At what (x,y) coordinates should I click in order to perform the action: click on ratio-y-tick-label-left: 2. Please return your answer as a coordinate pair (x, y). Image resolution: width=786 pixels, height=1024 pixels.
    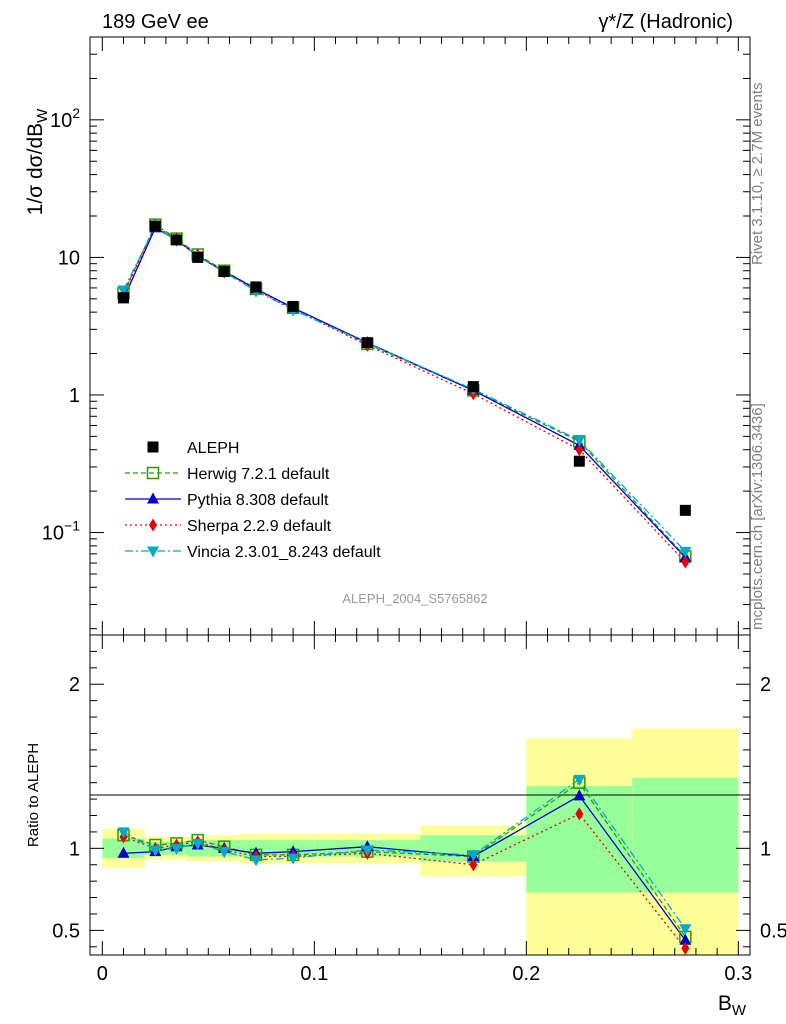
    Looking at the image, I should click on (74, 685).